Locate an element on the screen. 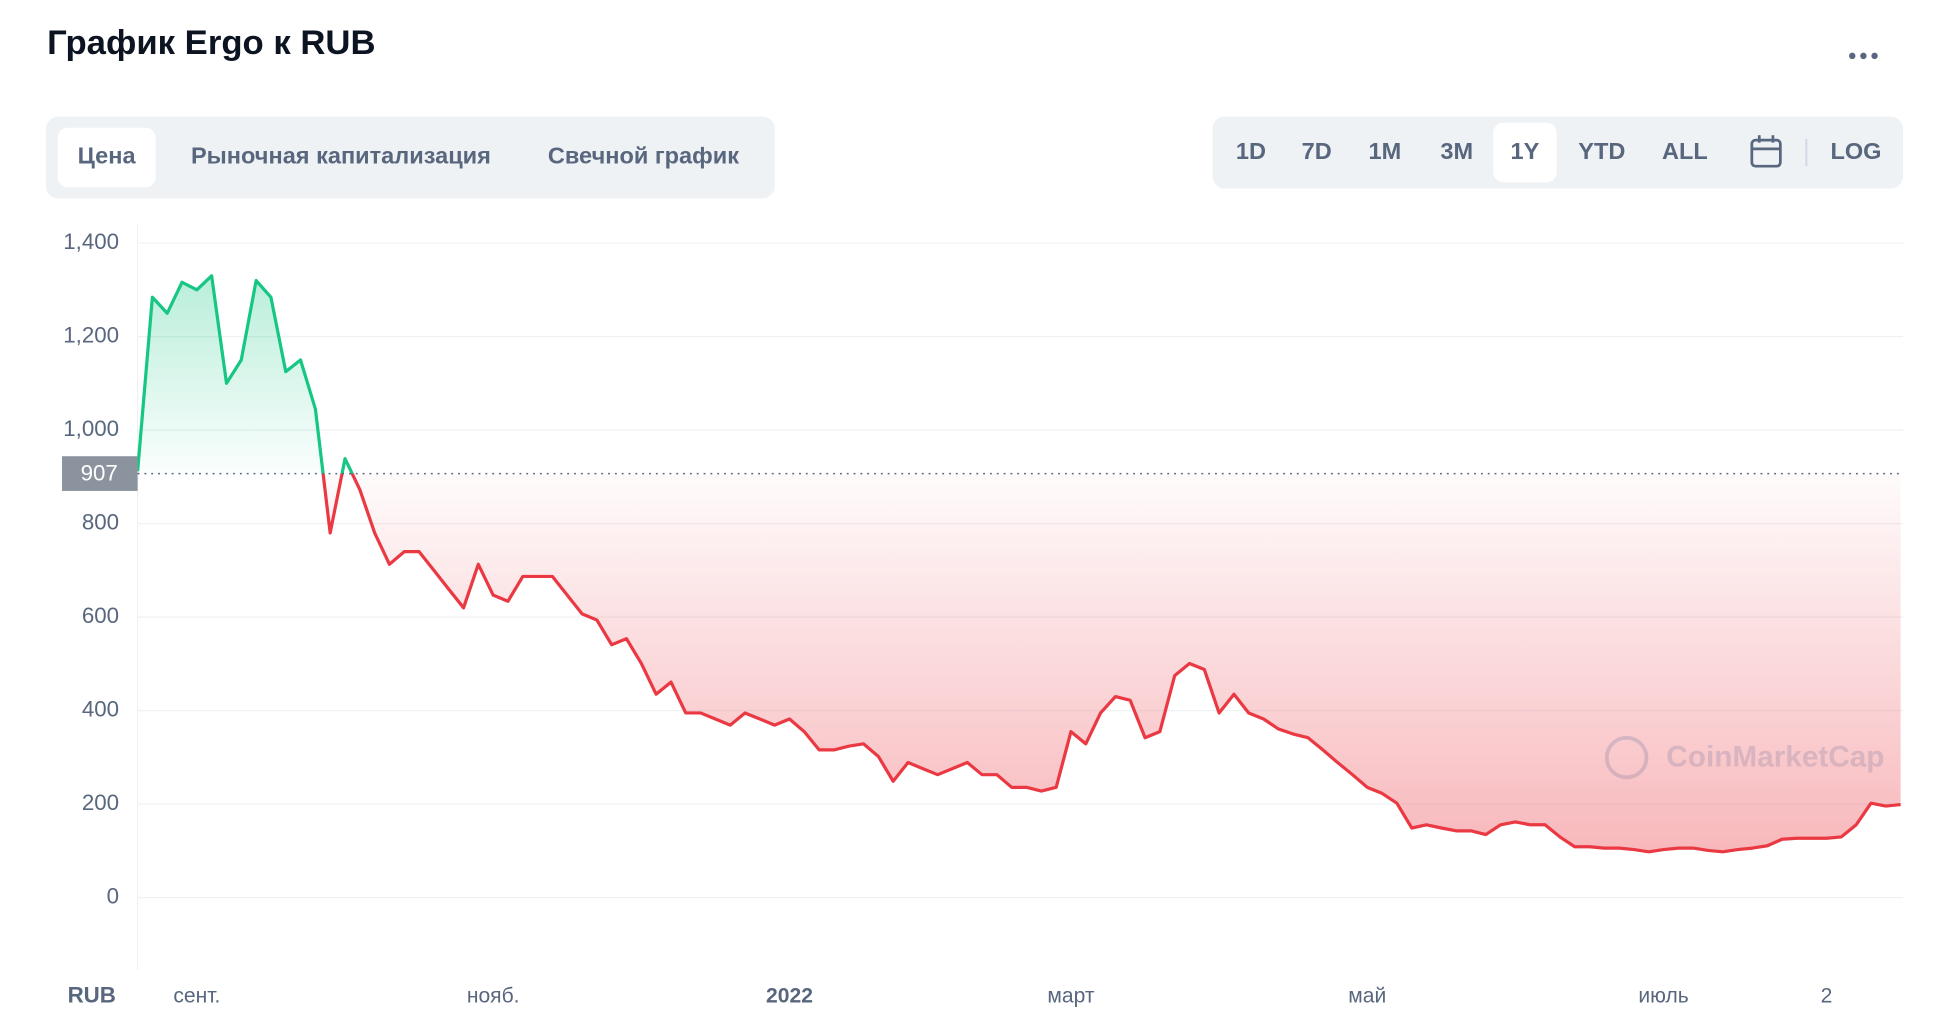 The image size is (1944, 1018). y-tick-label: 1,200 is located at coordinates (91, 334).